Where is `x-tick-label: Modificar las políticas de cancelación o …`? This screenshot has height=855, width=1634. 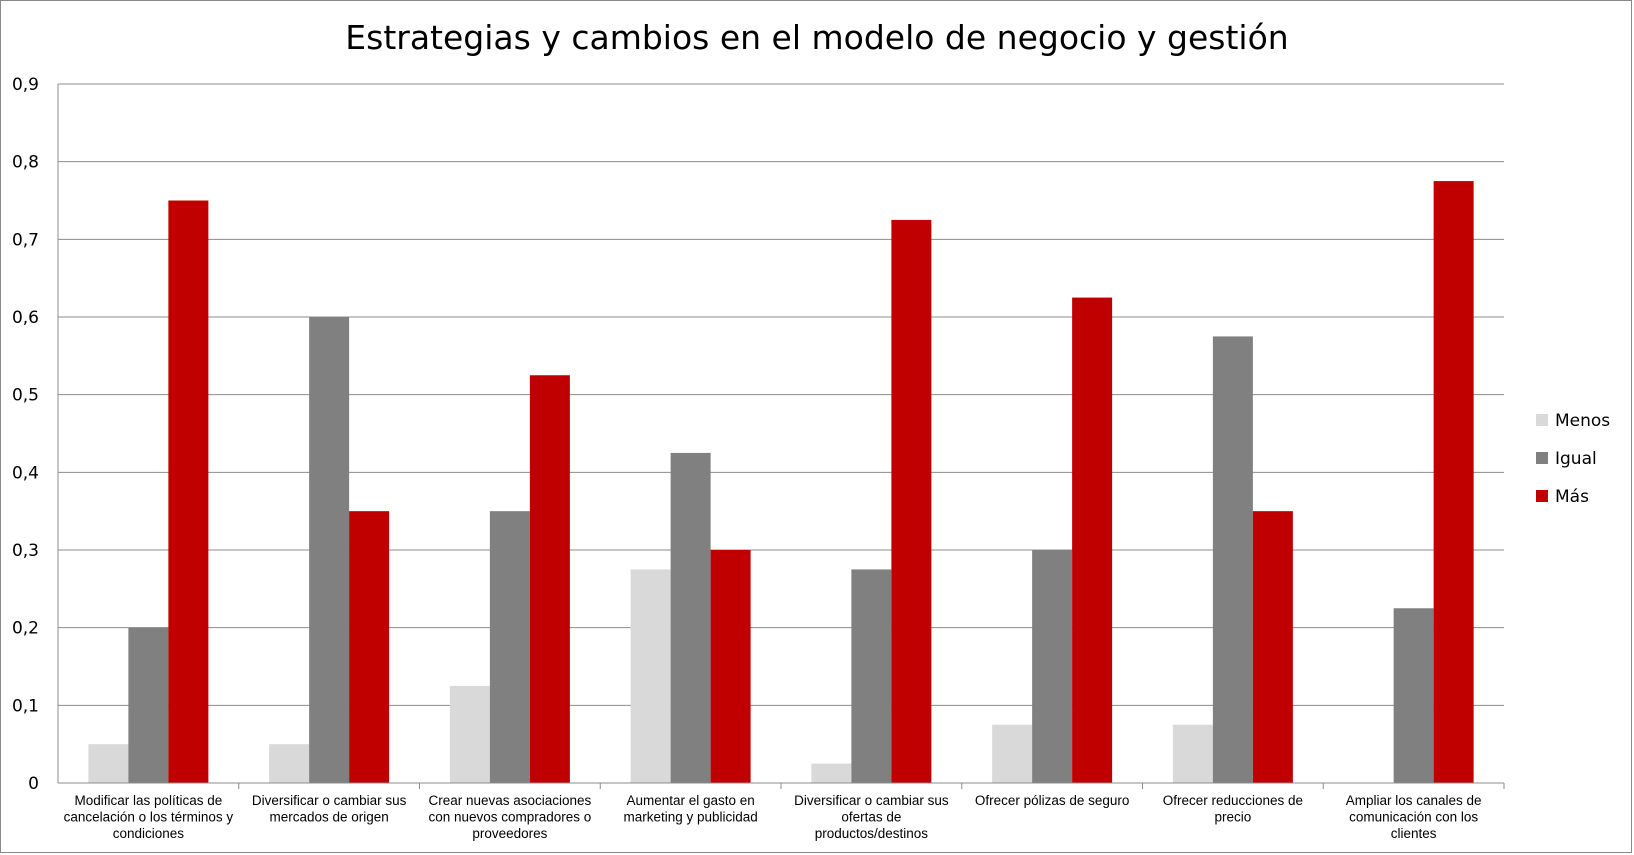
x-tick-label: Modificar las políticas de cancelación o … is located at coordinates (149, 817).